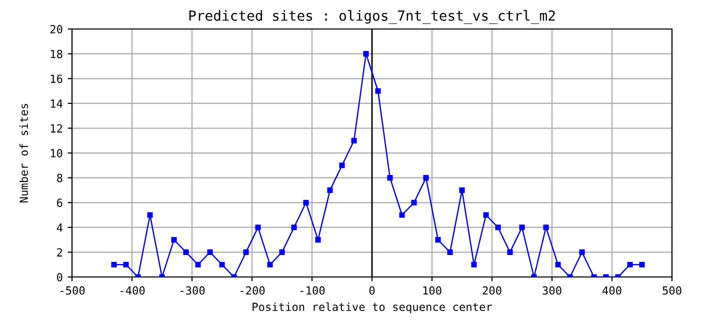 The width and height of the screenshot is (704, 328). I want to click on x-tick-label: 0, so click(372, 290).